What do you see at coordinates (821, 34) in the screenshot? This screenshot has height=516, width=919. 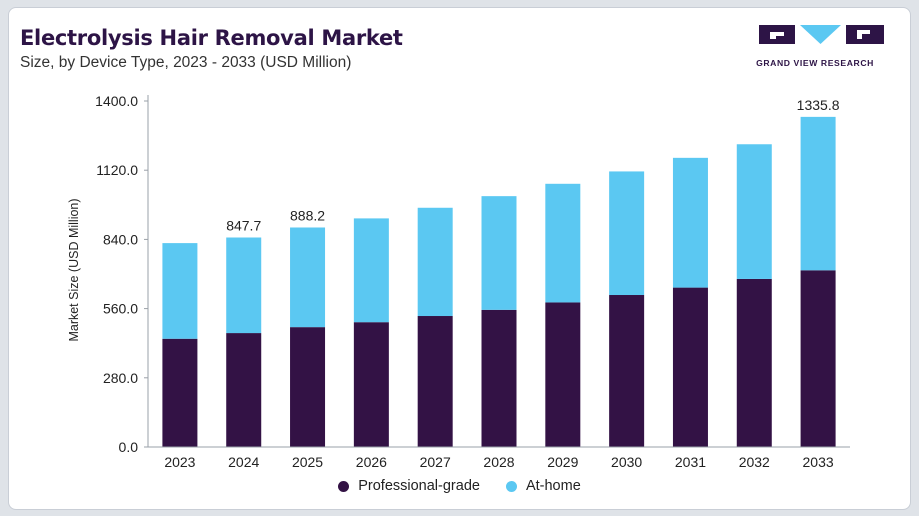 I see `logo-mark-icon` at bounding box center [821, 34].